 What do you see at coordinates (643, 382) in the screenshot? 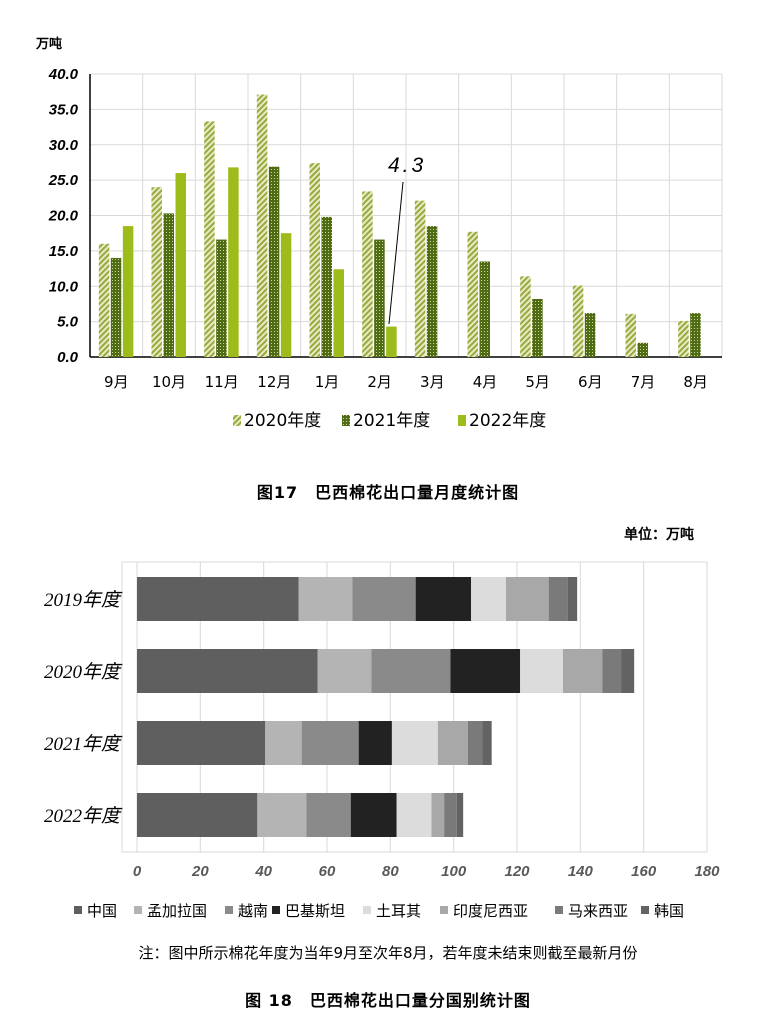
I see `x-tick-label: 7月` at bounding box center [643, 382].